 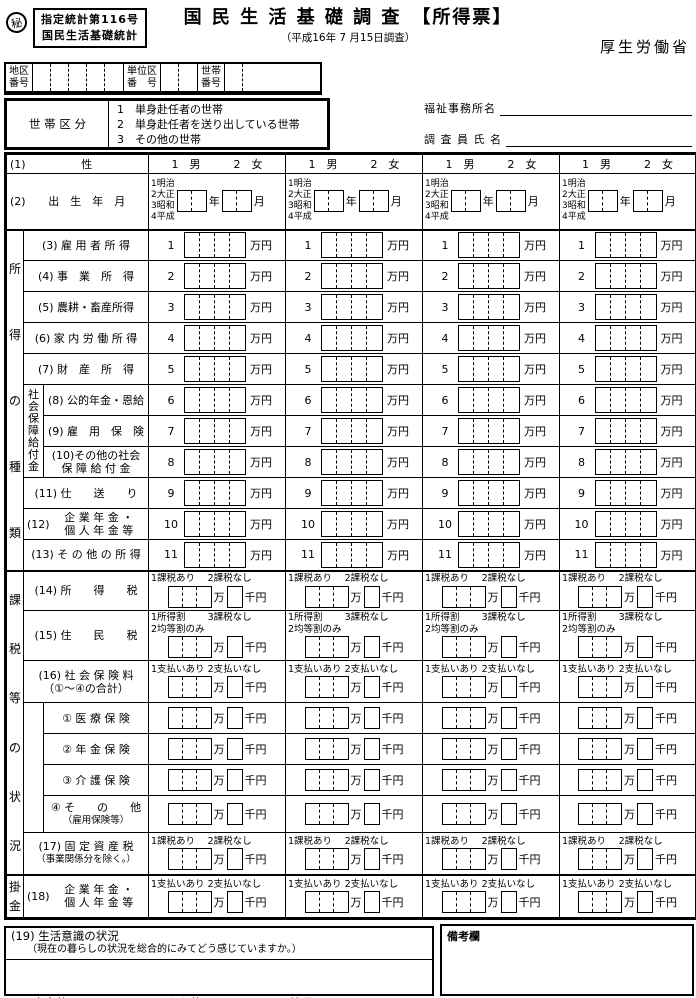 What do you see at coordinates (612, 623) in the screenshot?
I see `tax-options: 1所得割 3課税なし 2均等割のみ` at bounding box center [612, 623].